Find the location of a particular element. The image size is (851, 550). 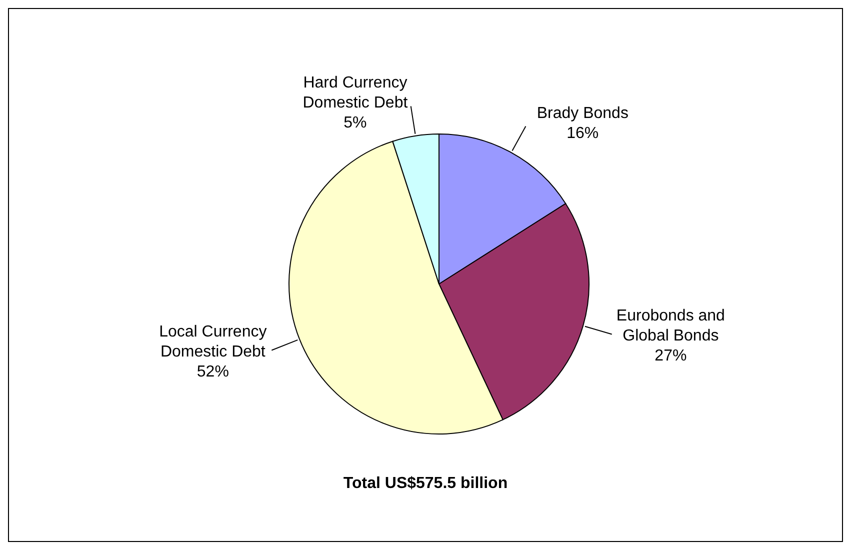

slice-label: Hard Currency Domestic Debt is located at coordinates (355, 93).